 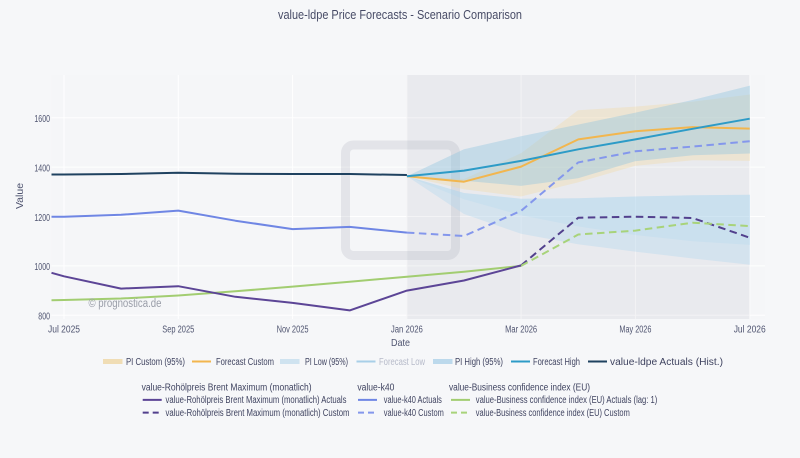 What do you see at coordinates (178, 329) in the screenshot?
I see `svg-text: Sep 2025` at bounding box center [178, 329].